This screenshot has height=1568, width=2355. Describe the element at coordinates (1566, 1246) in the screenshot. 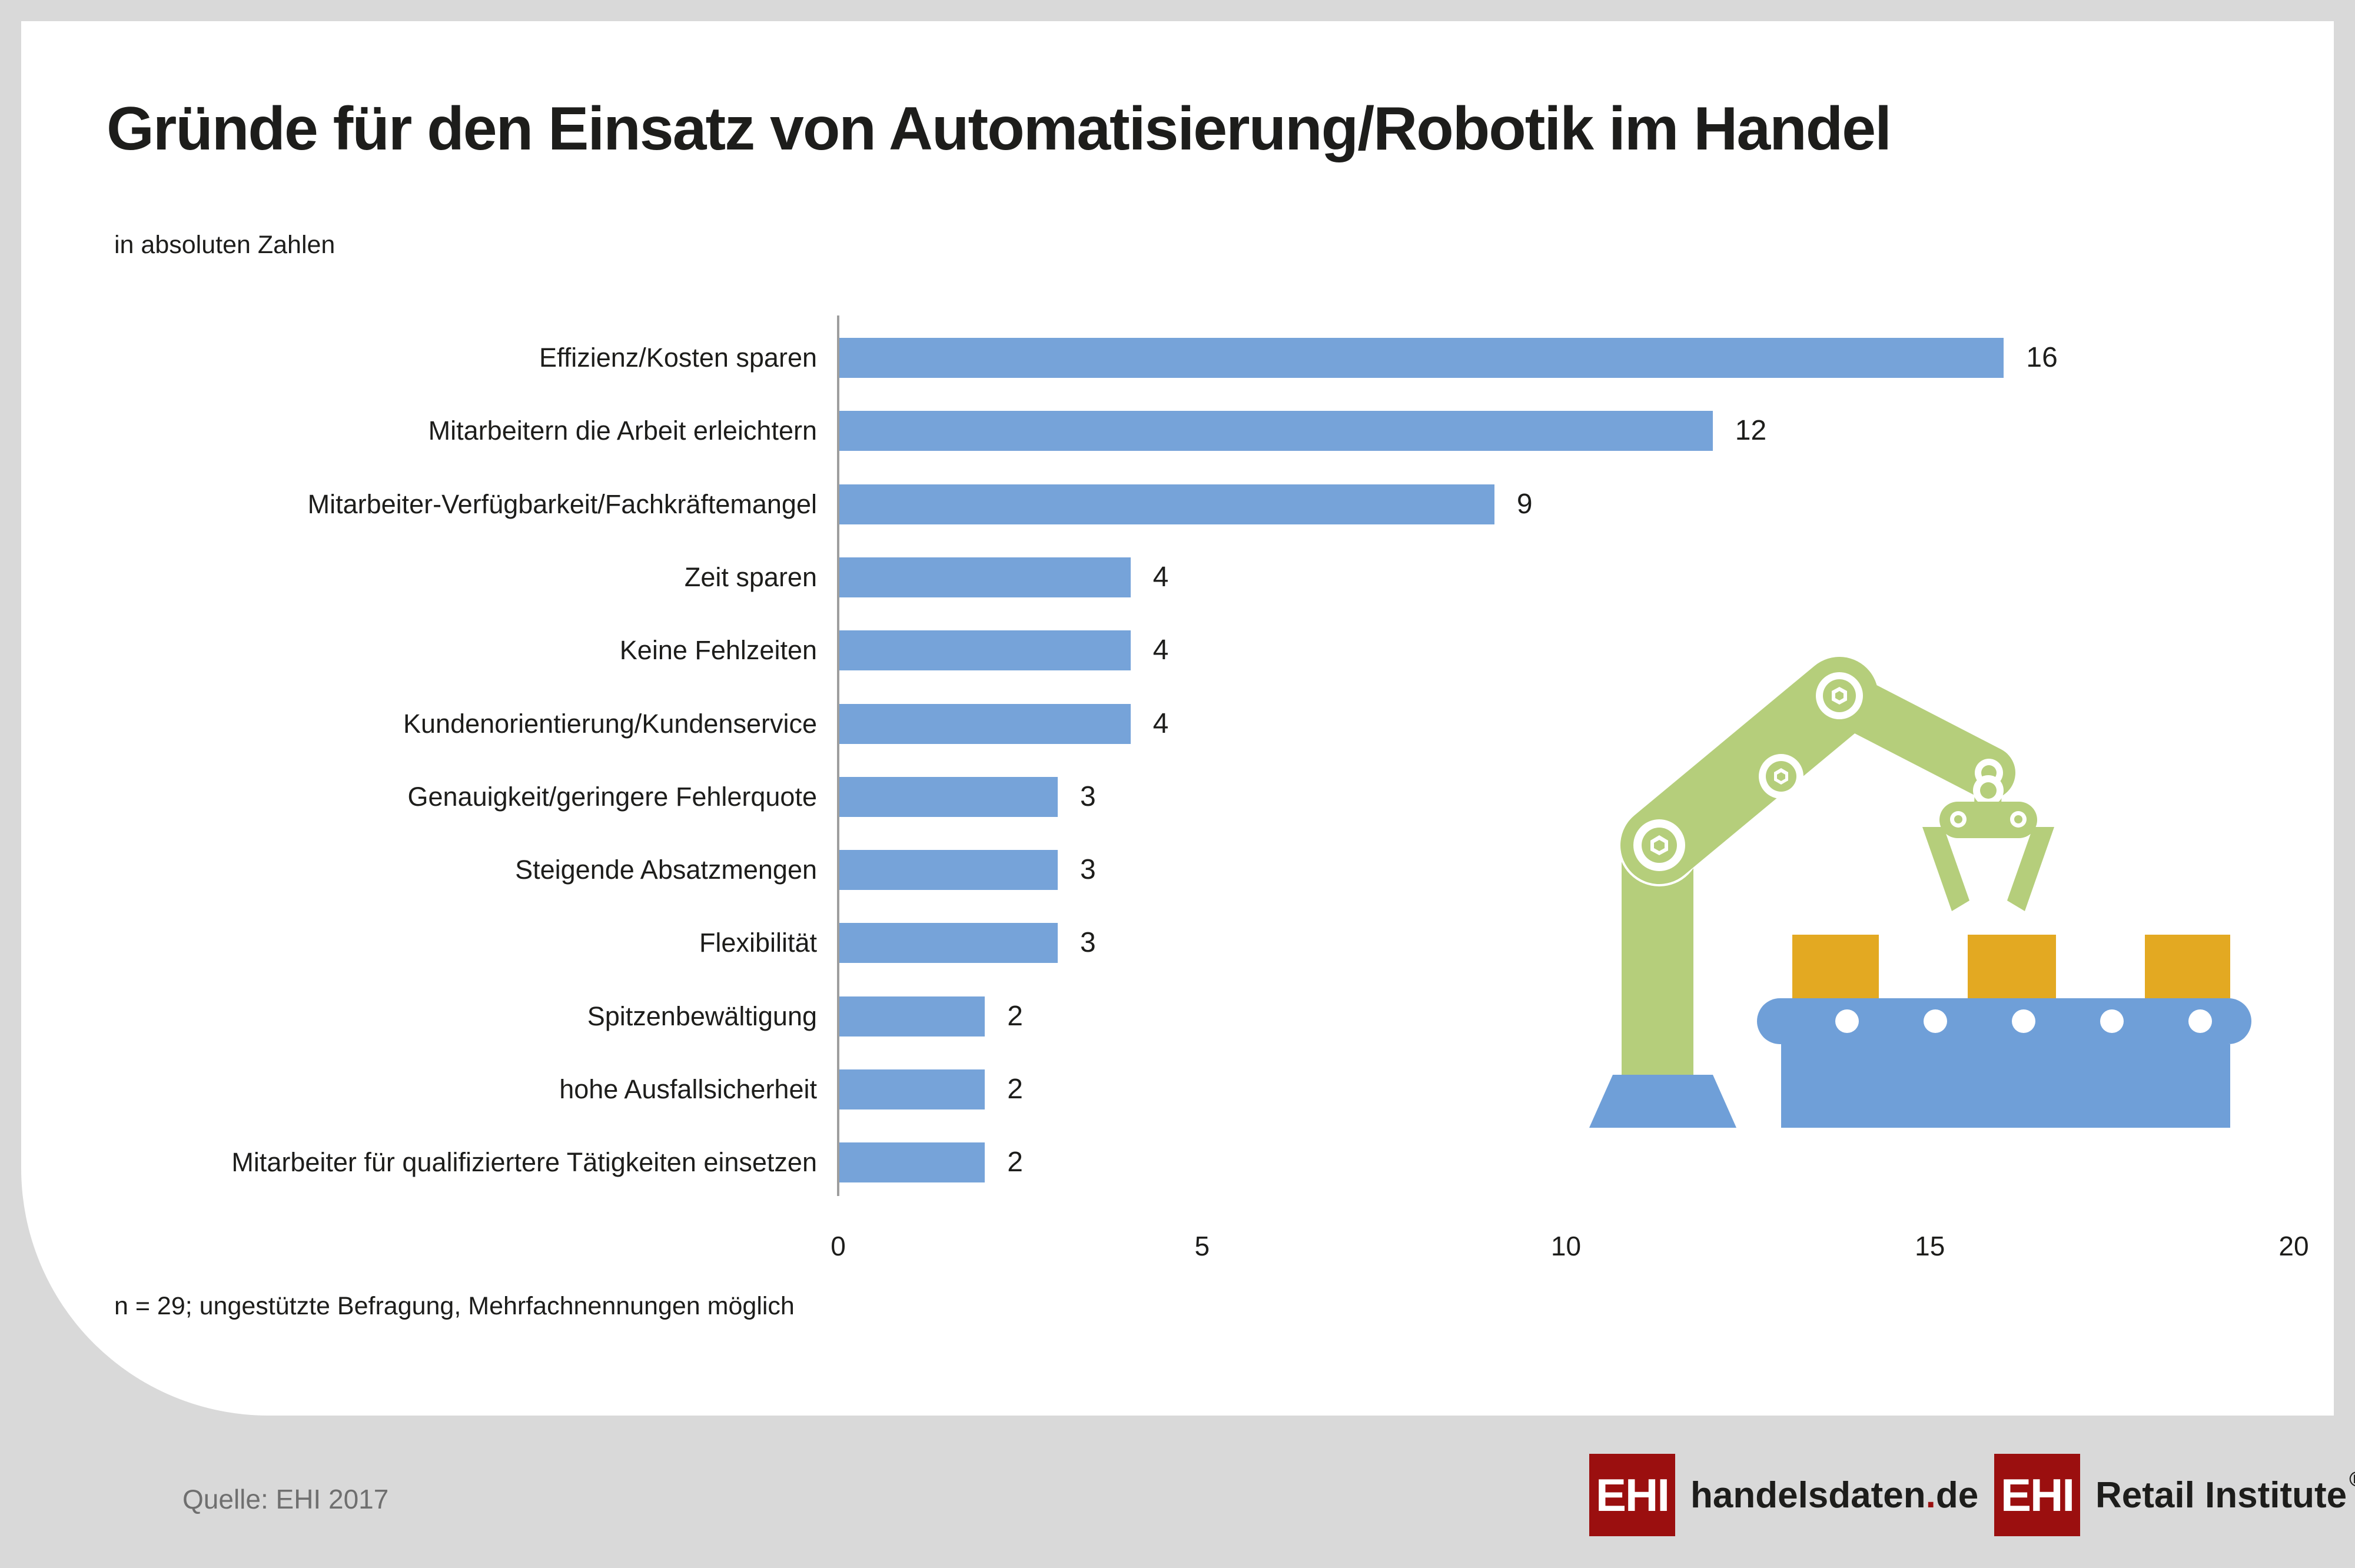

I see `x-tick-label: 10` at that location.